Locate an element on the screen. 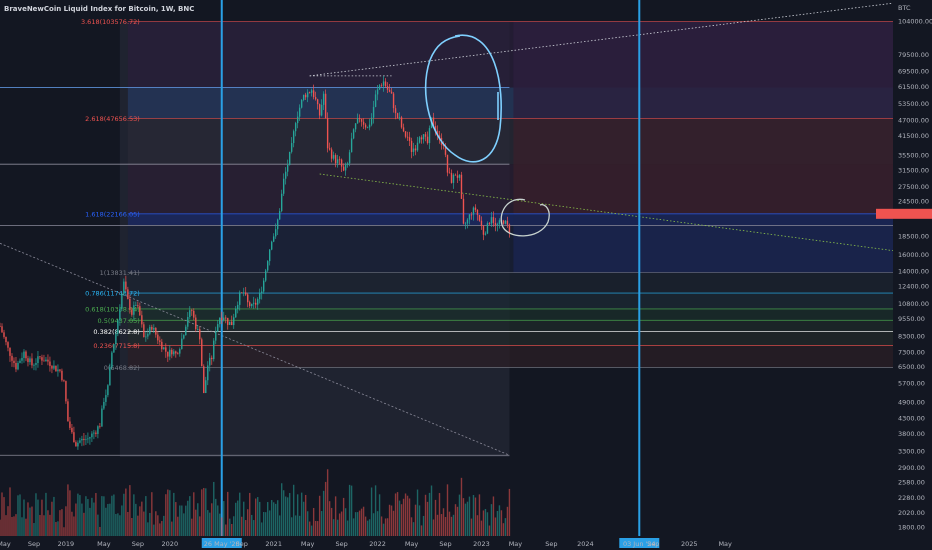 The image size is (932, 550). marker-date-badge is located at coordinates (639, 543).